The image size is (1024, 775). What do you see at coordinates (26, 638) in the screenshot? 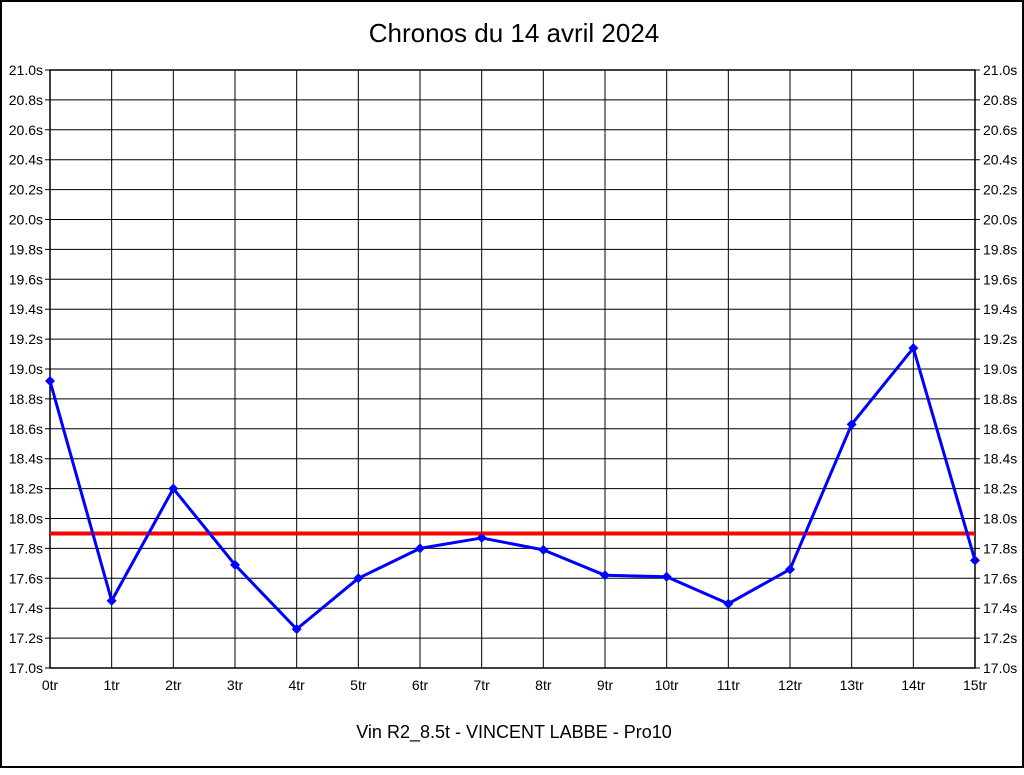
I see `y-tick-label-left: 17.2s` at bounding box center [26, 638].